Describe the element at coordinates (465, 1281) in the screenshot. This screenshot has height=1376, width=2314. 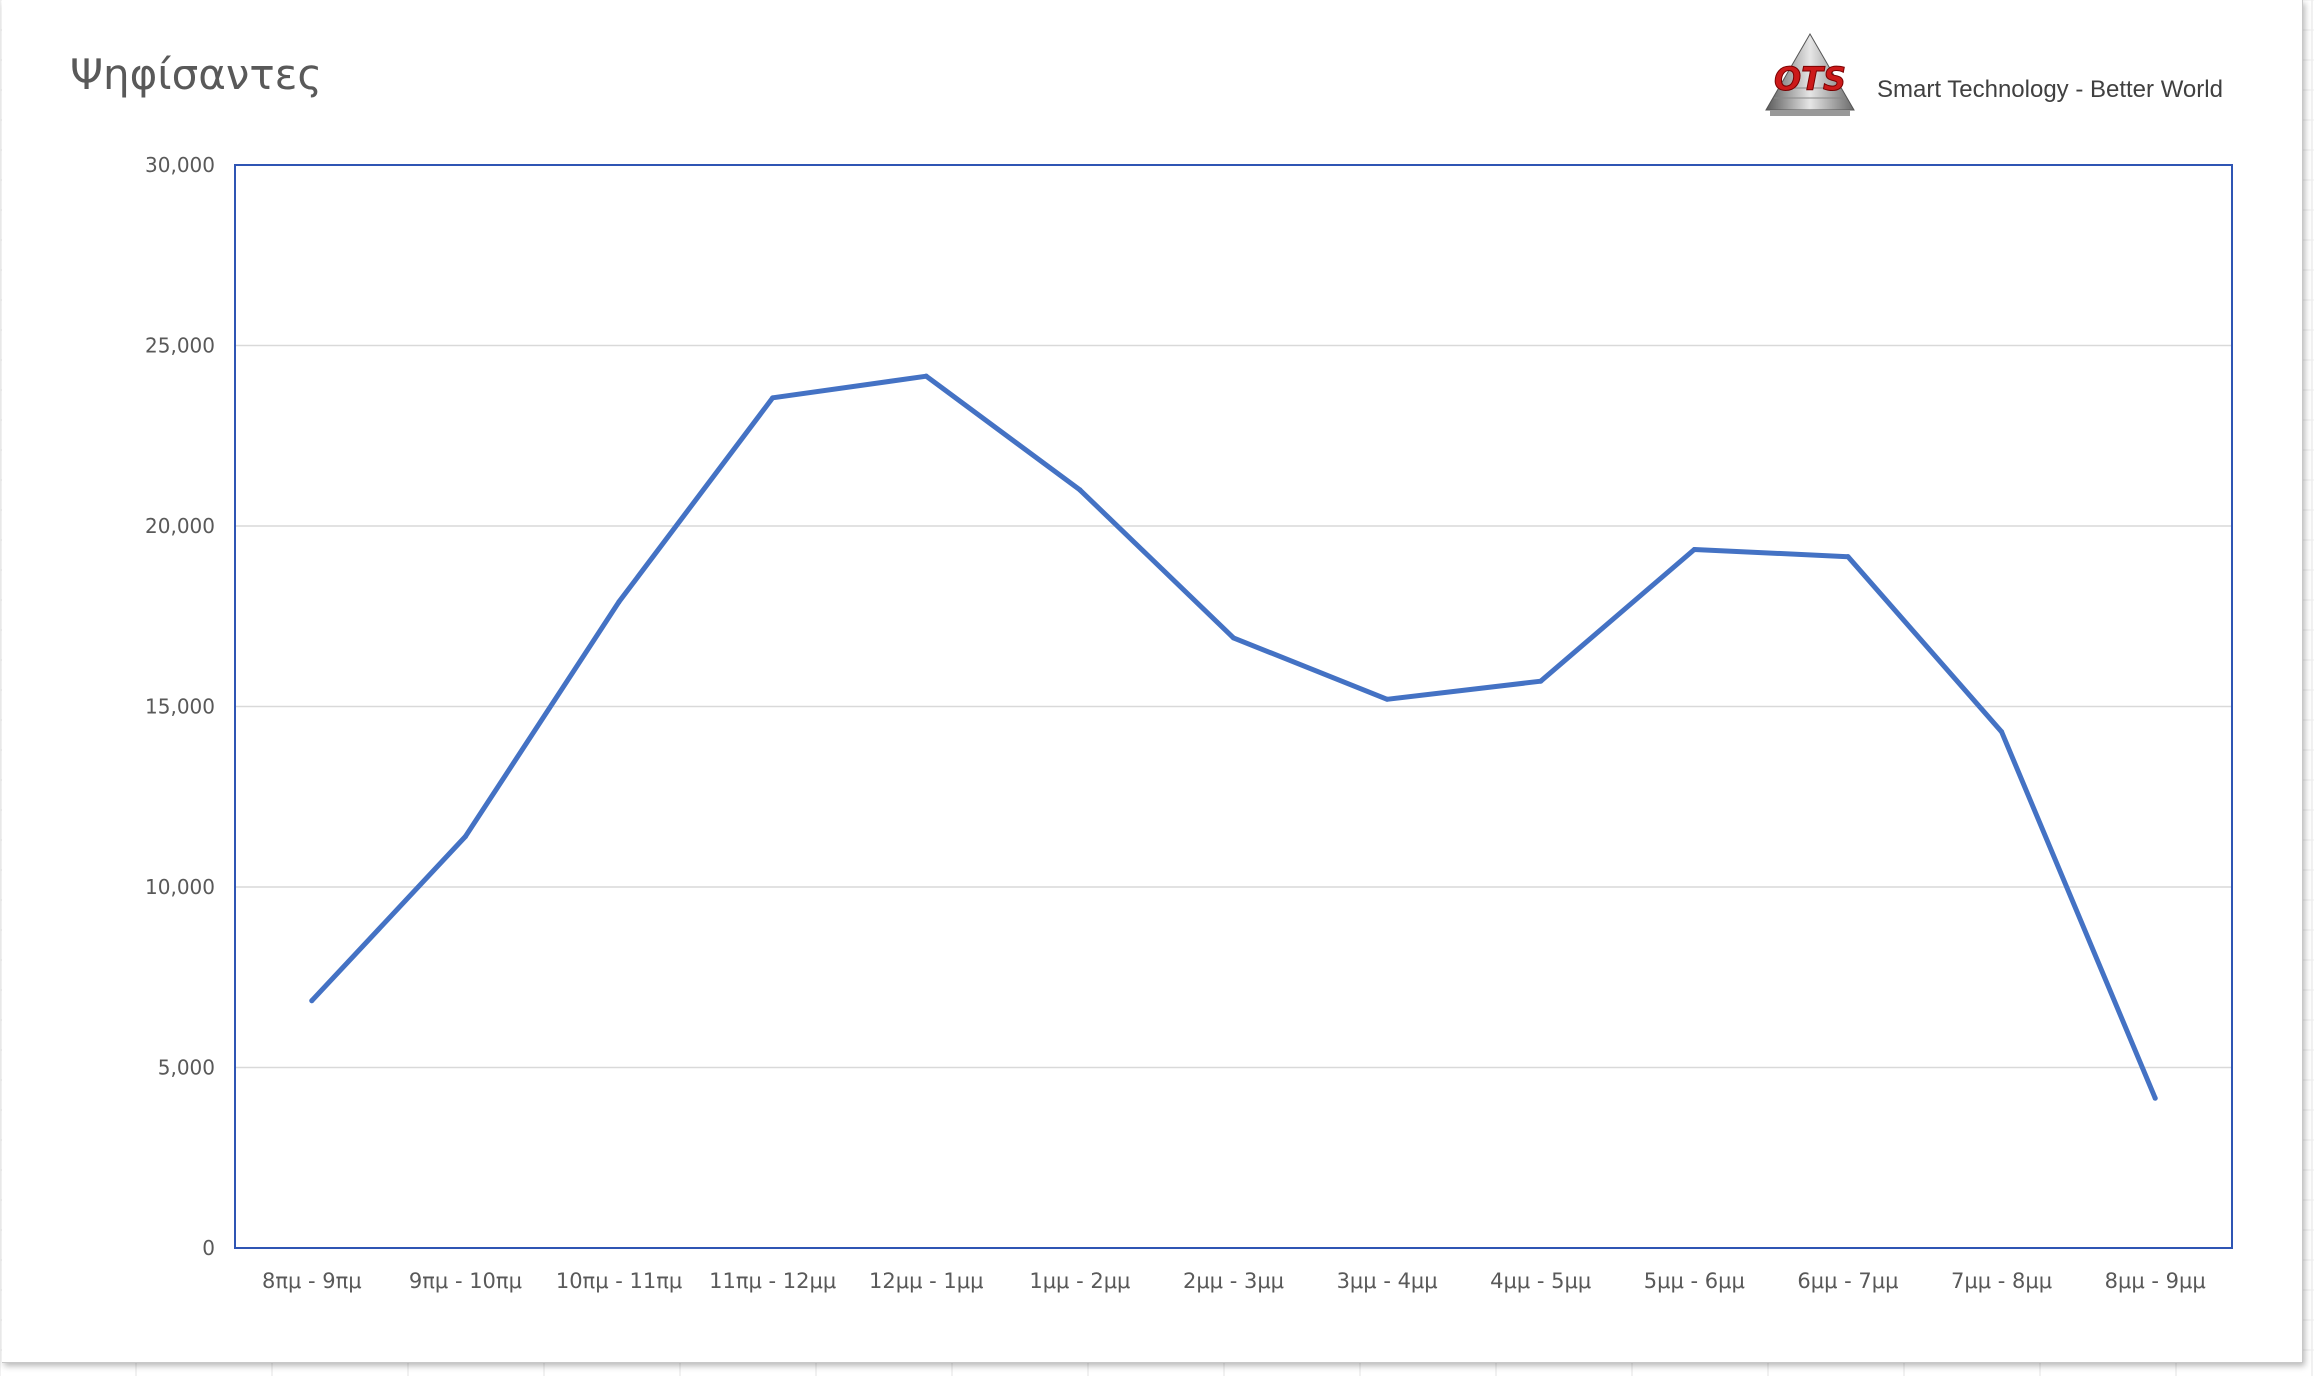
I see `x-tick-label: 9πμ - 10πμ` at that location.